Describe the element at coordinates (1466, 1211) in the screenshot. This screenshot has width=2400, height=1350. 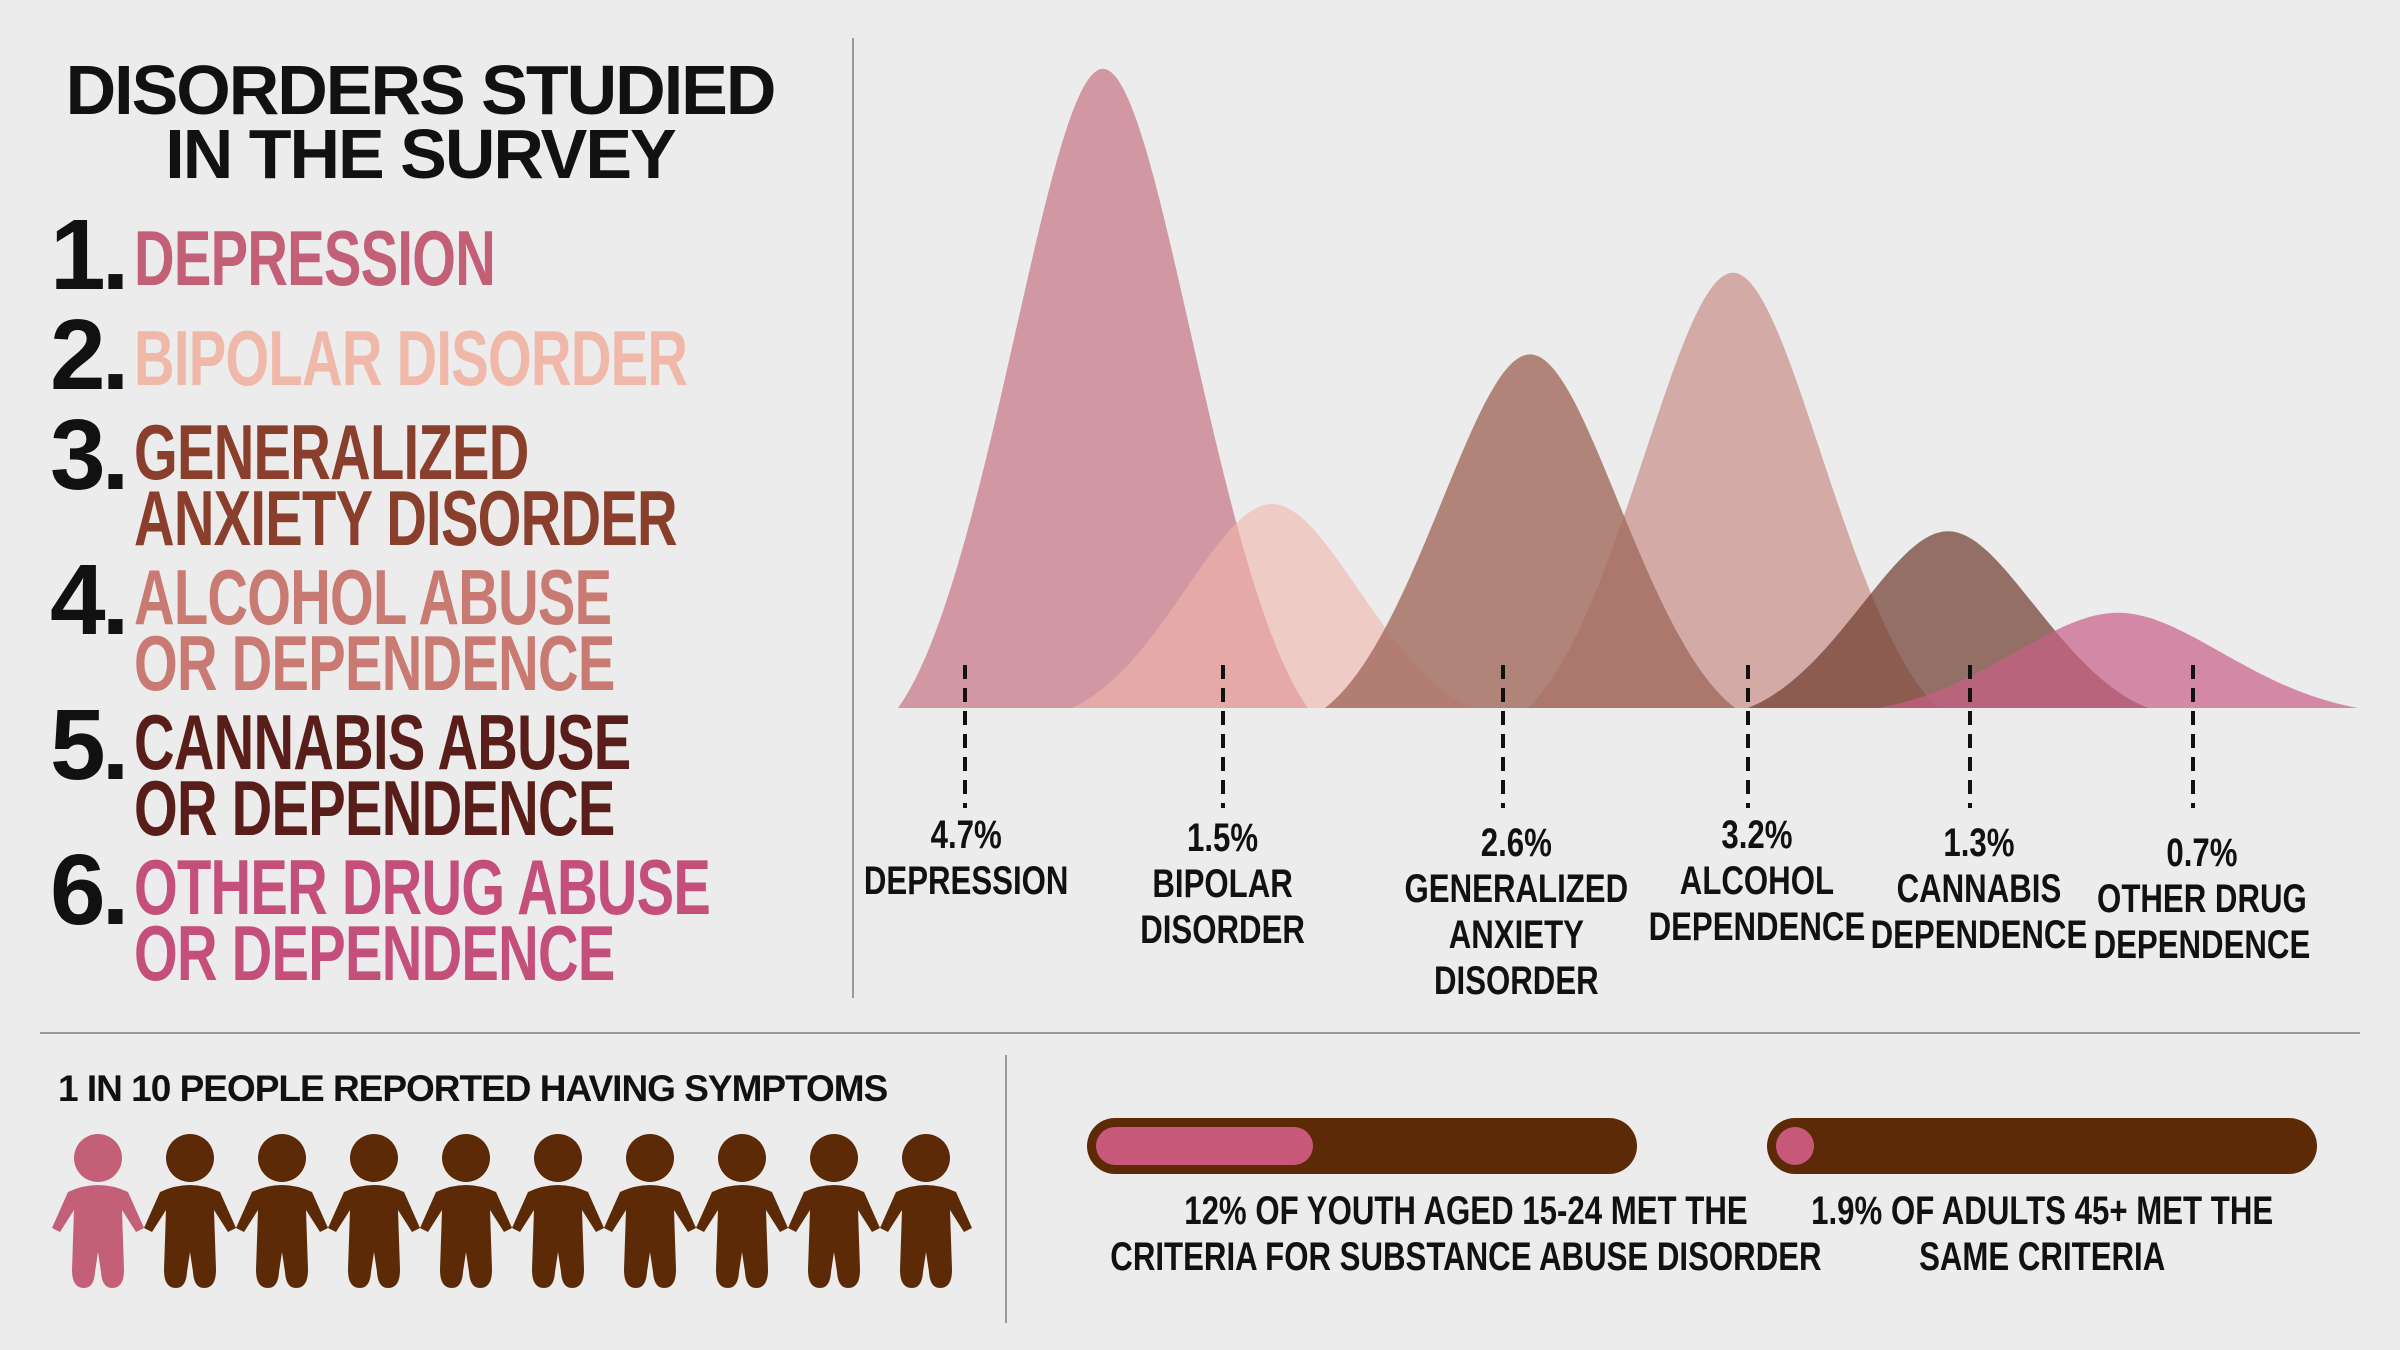
I see `progress-caption-line: 12% OF YOUTH AGED 15-24 MET THE` at that location.